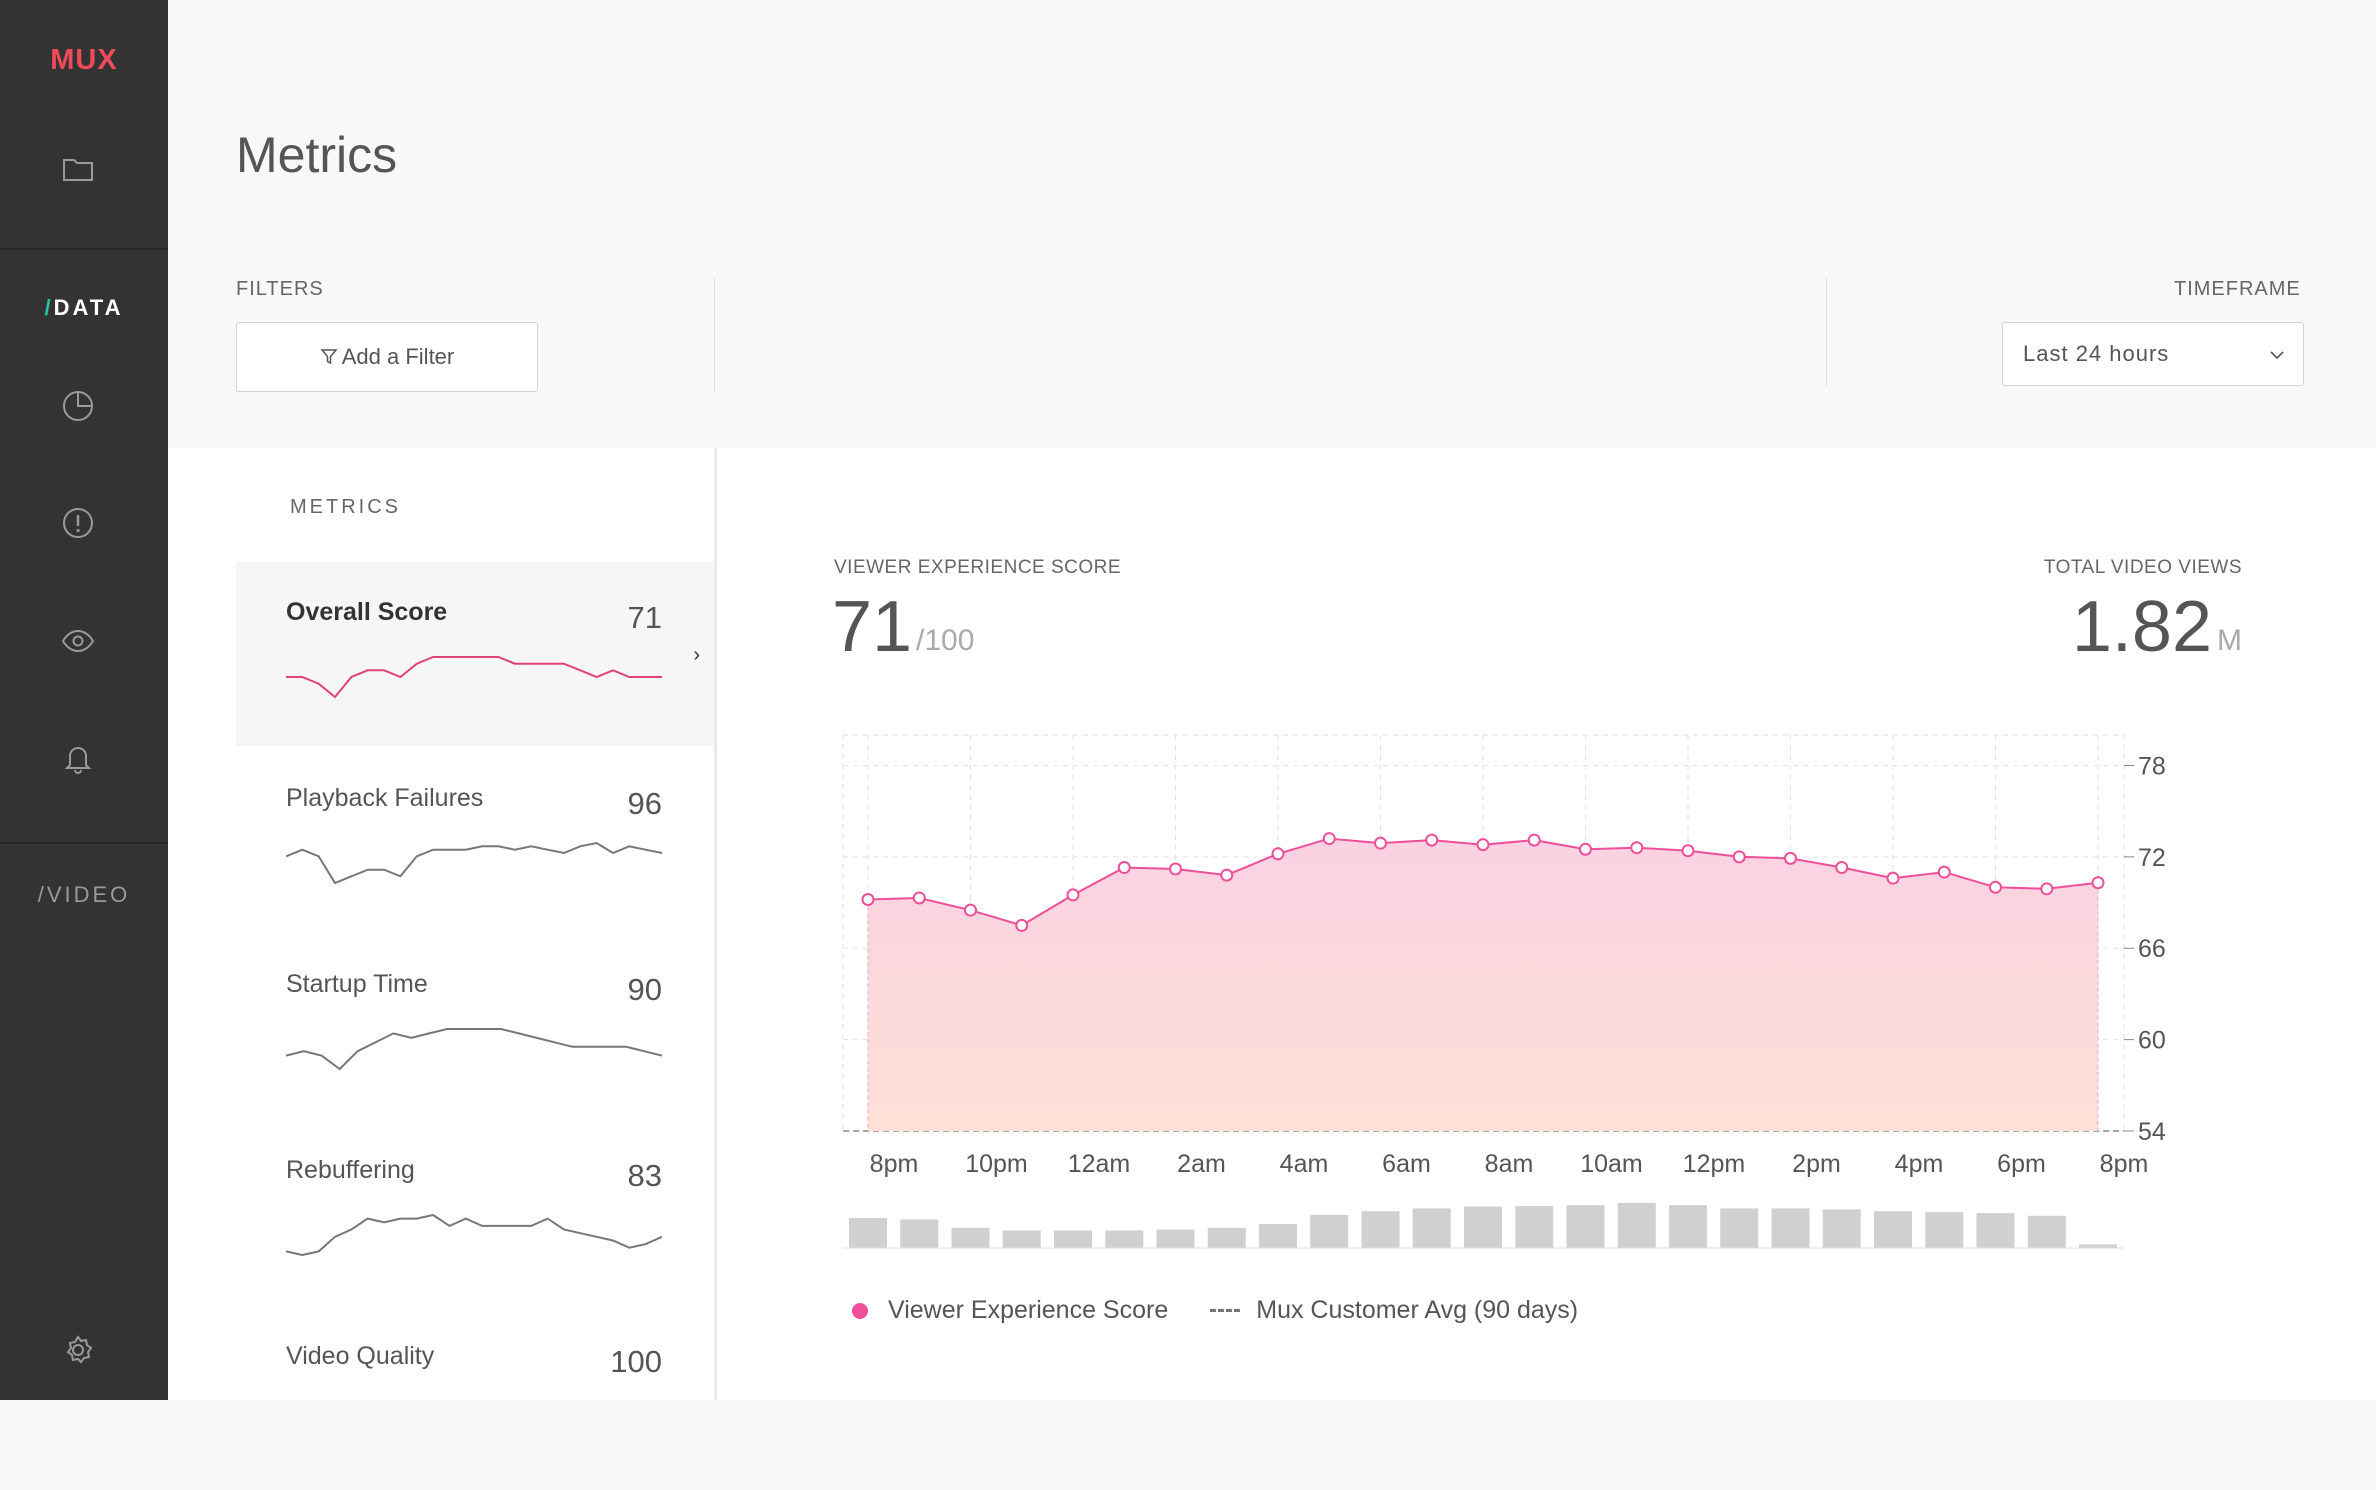 Image resolution: width=2376 pixels, height=1490 pixels. Describe the element at coordinates (2096, 353) in the screenshot. I see `timeframe-value: Last 24 hours` at that location.